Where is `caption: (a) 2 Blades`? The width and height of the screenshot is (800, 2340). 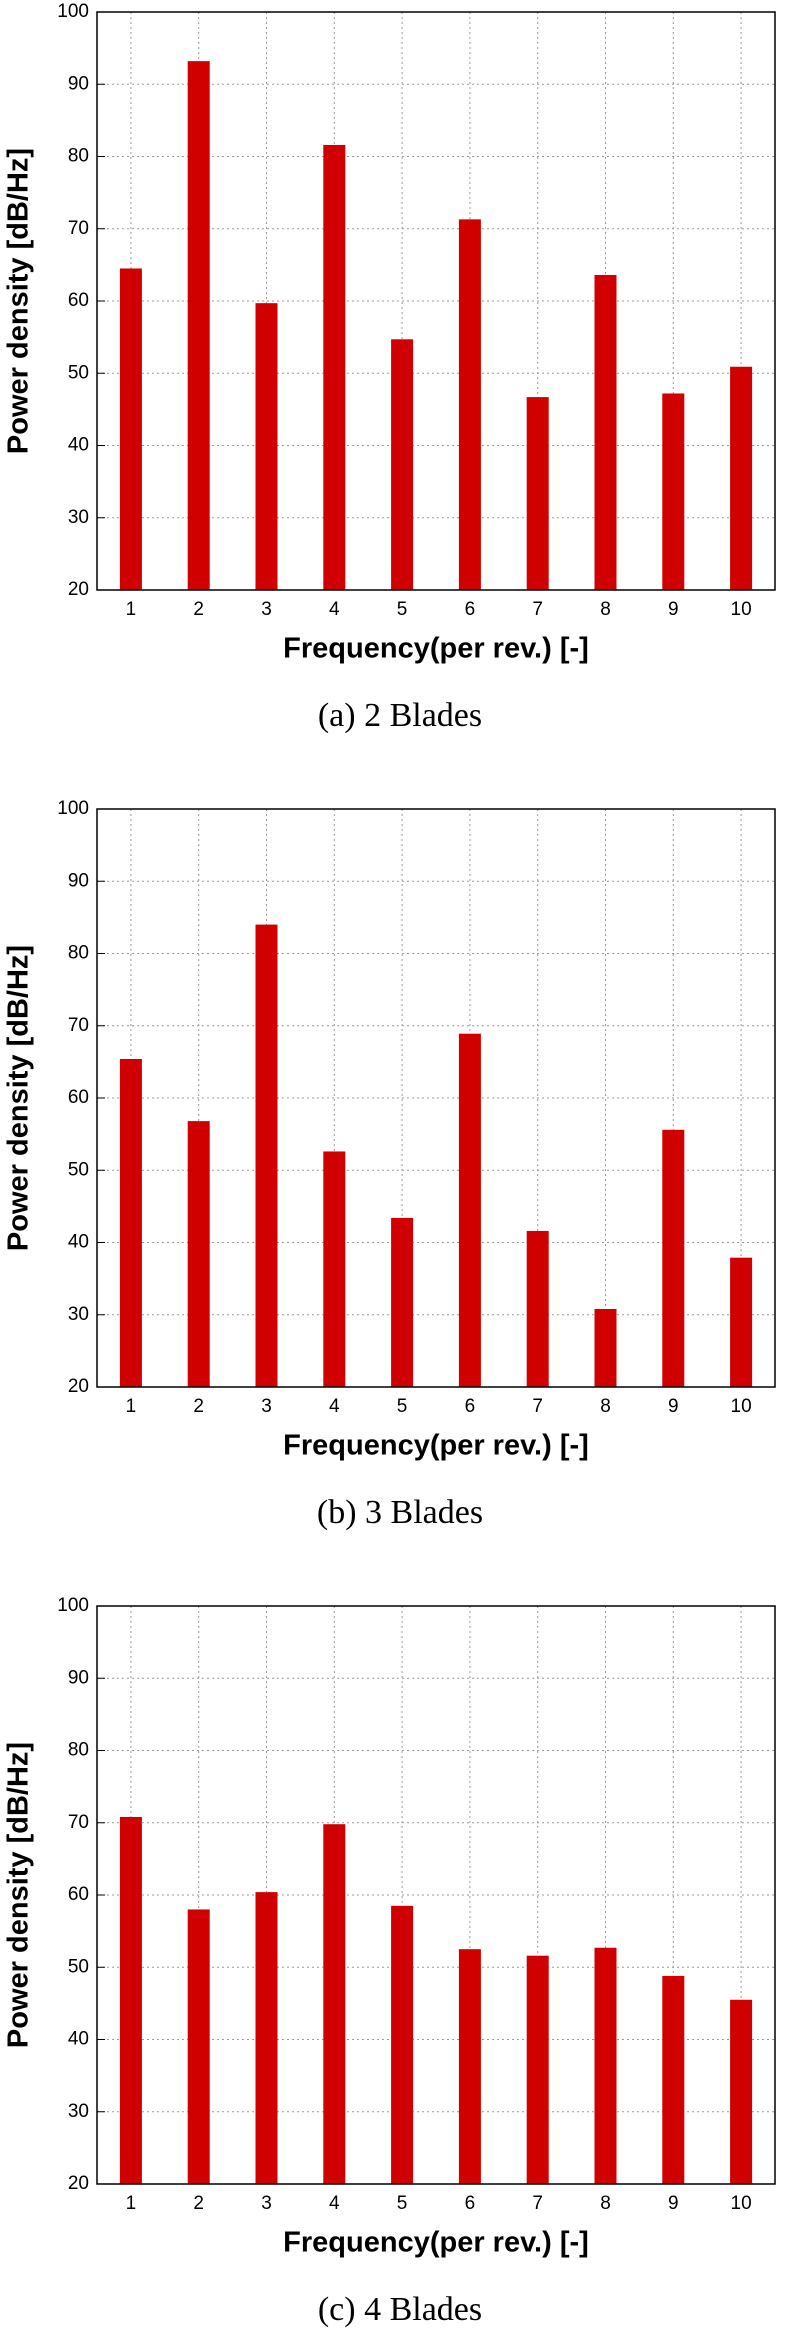 caption: (a) 2 Blades is located at coordinates (400, 715).